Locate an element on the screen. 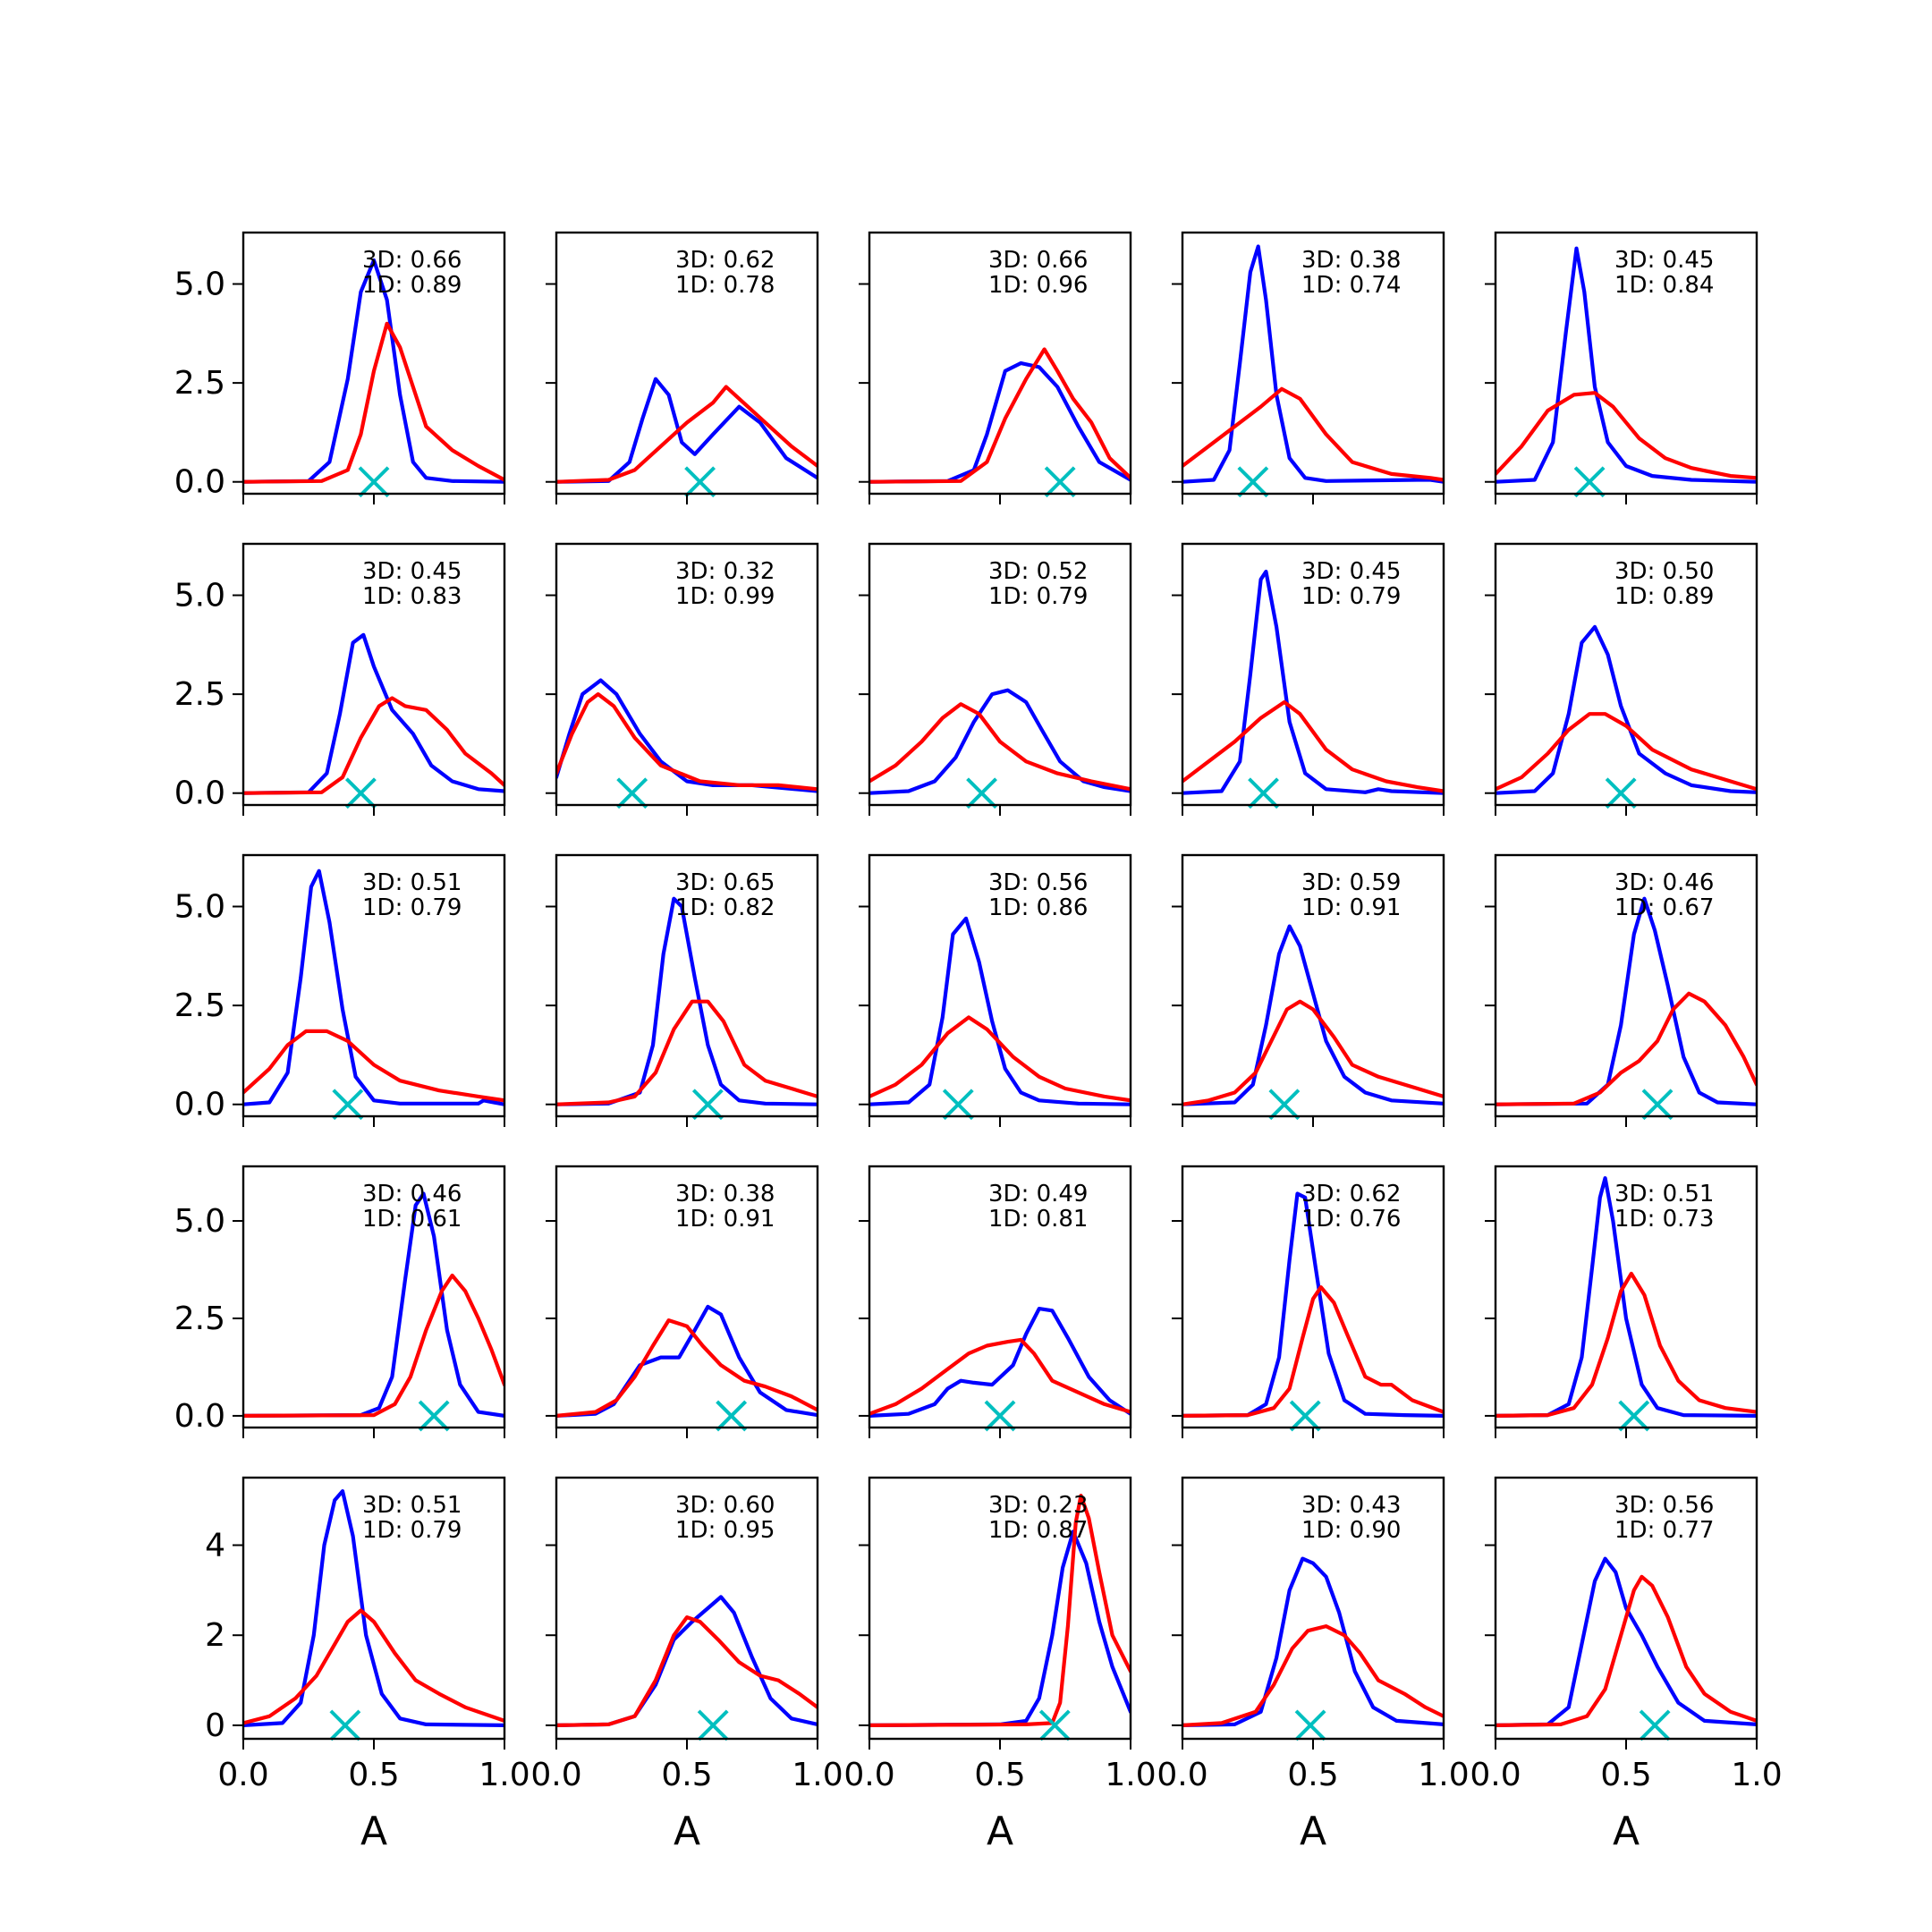 This screenshot has width=1932, height=1932. annotation-line: 3D: 0.59 is located at coordinates (1351, 882).